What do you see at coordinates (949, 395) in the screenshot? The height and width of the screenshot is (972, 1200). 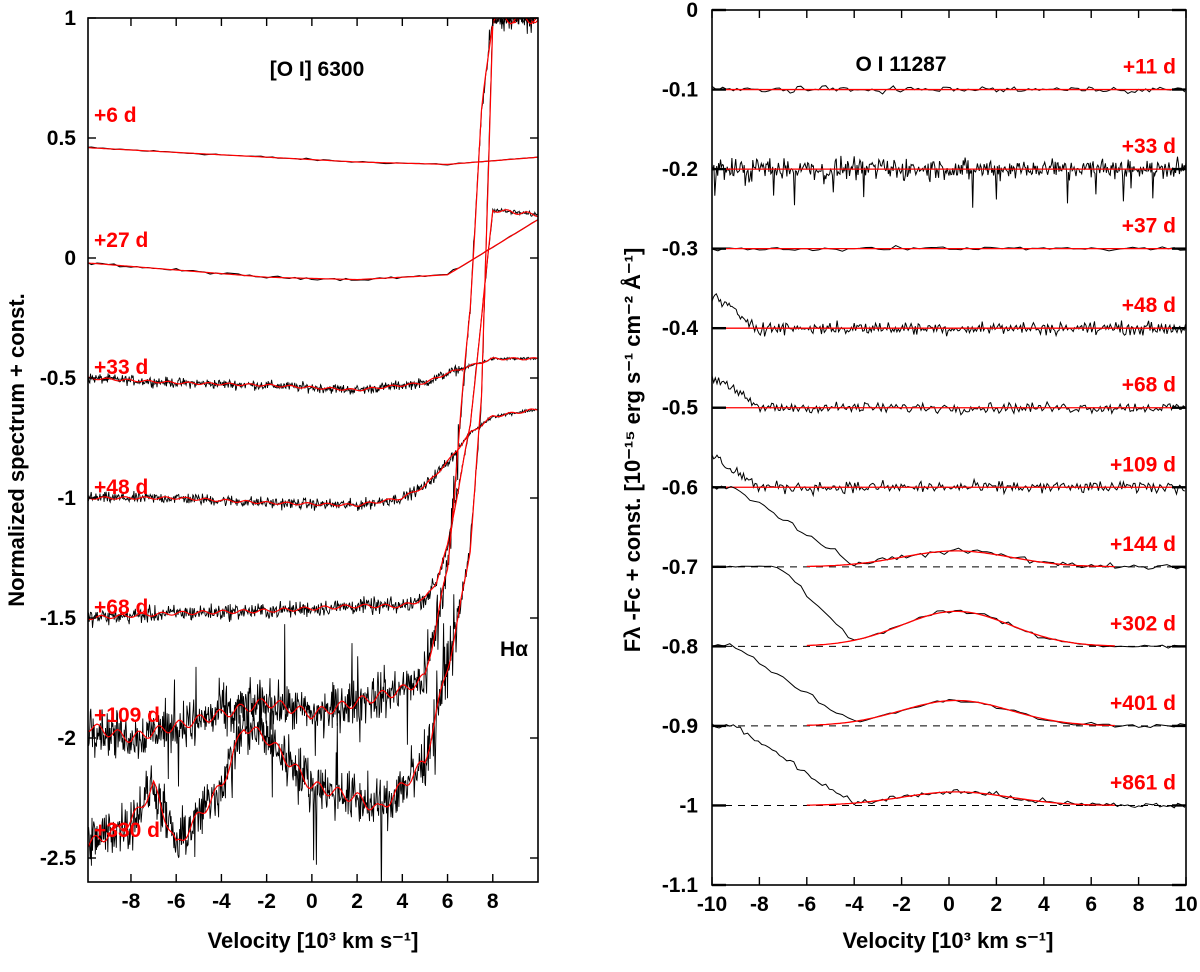 I see `right-spectrum-68d` at bounding box center [949, 395].